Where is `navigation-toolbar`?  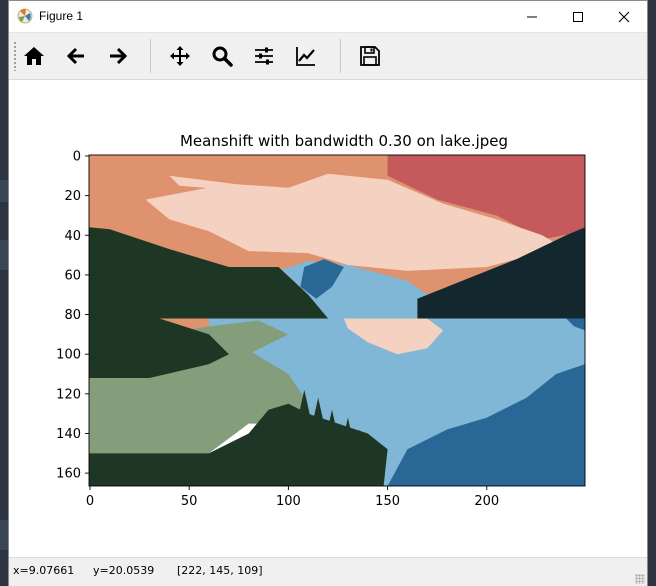 navigation-toolbar is located at coordinates (328, 56).